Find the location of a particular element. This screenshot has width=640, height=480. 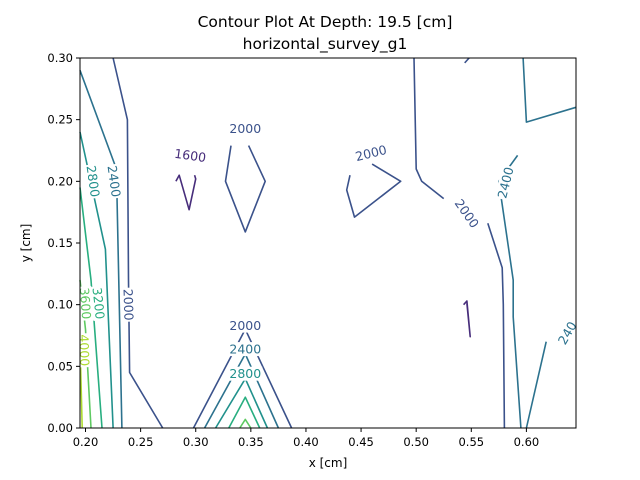

x-axis-ticks: 0.20 0.25 0.30 0.35 0.40 0.45 0.50 0.55 0.60 is located at coordinates (306, 438).